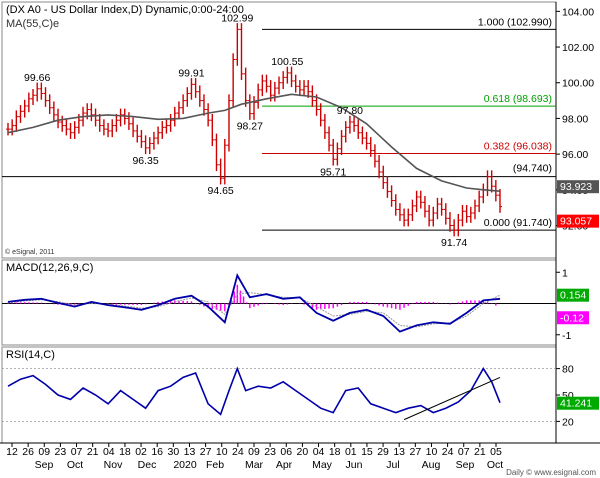 The height and width of the screenshot is (478, 600). I want to click on price-ytick-label-0: 104.00, so click(578, 12).